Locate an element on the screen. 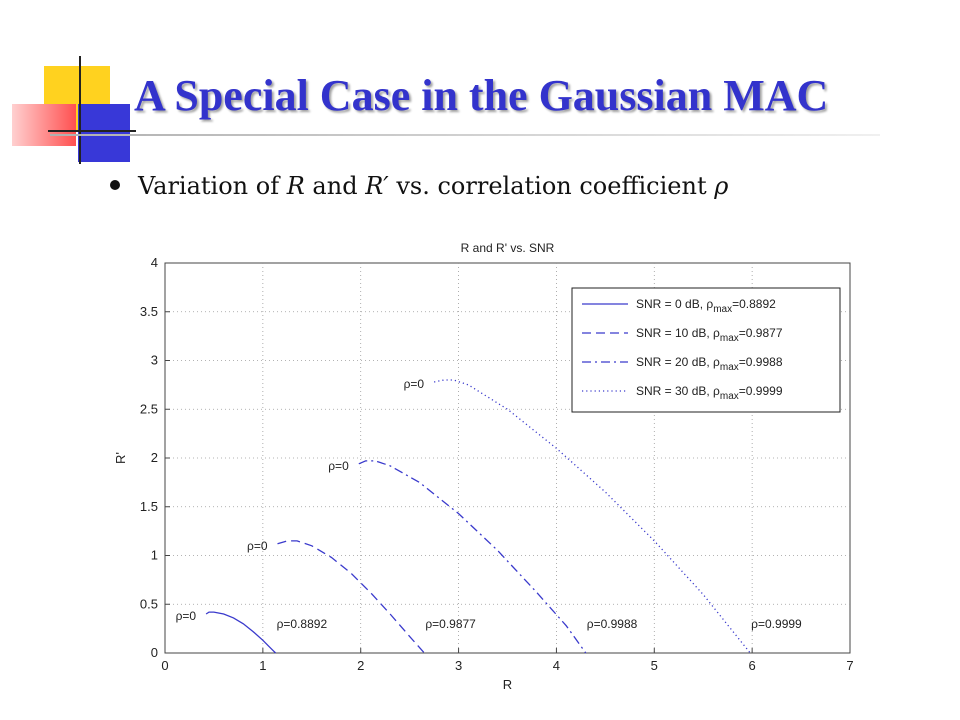 The image size is (960, 720). bullet-text-part: Variation of is located at coordinates (212, 186).